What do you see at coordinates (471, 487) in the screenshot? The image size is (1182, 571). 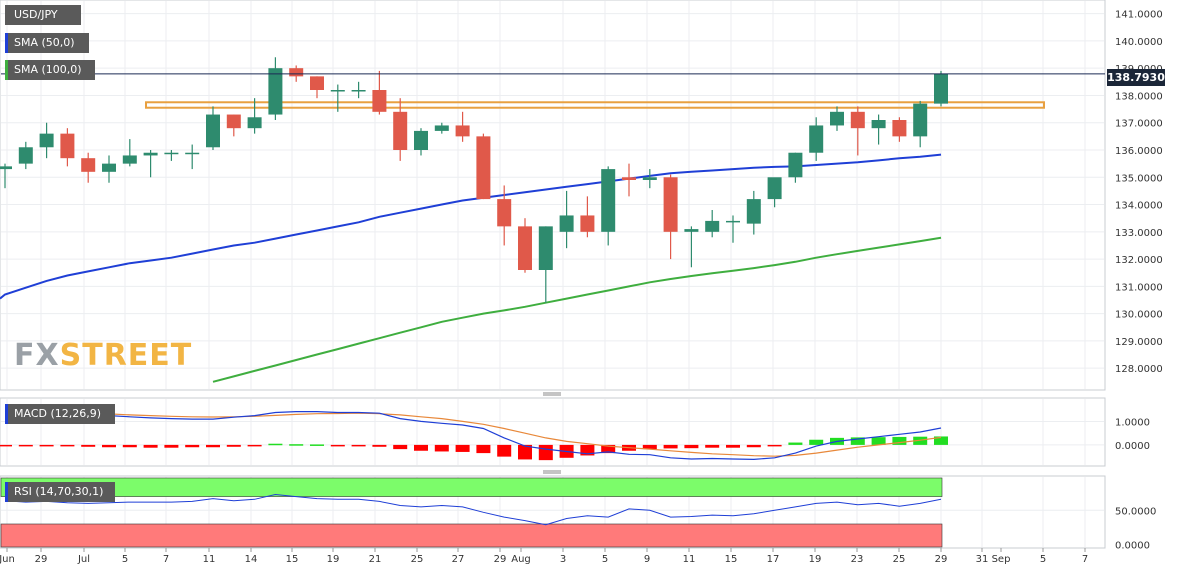 I see `rsi-overbought-band` at bounding box center [471, 487].